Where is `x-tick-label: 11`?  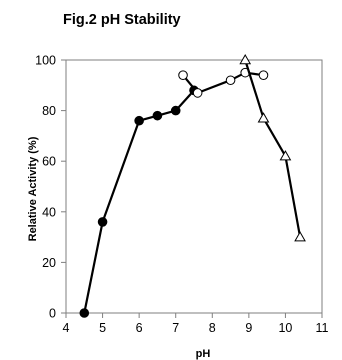
x-tick-label: 11 is located at coordinates (322, 328).